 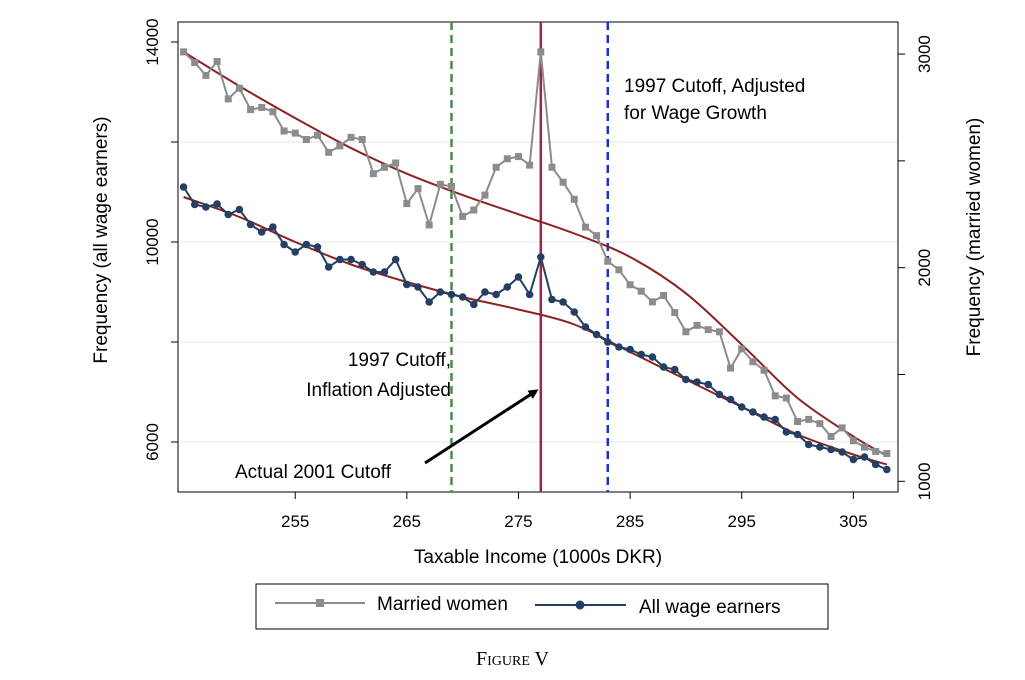 What do you see at coordinates (742, 521) in the screenshot?
I see `x-tick-label-295: 295` at bounding box center [742, 521].